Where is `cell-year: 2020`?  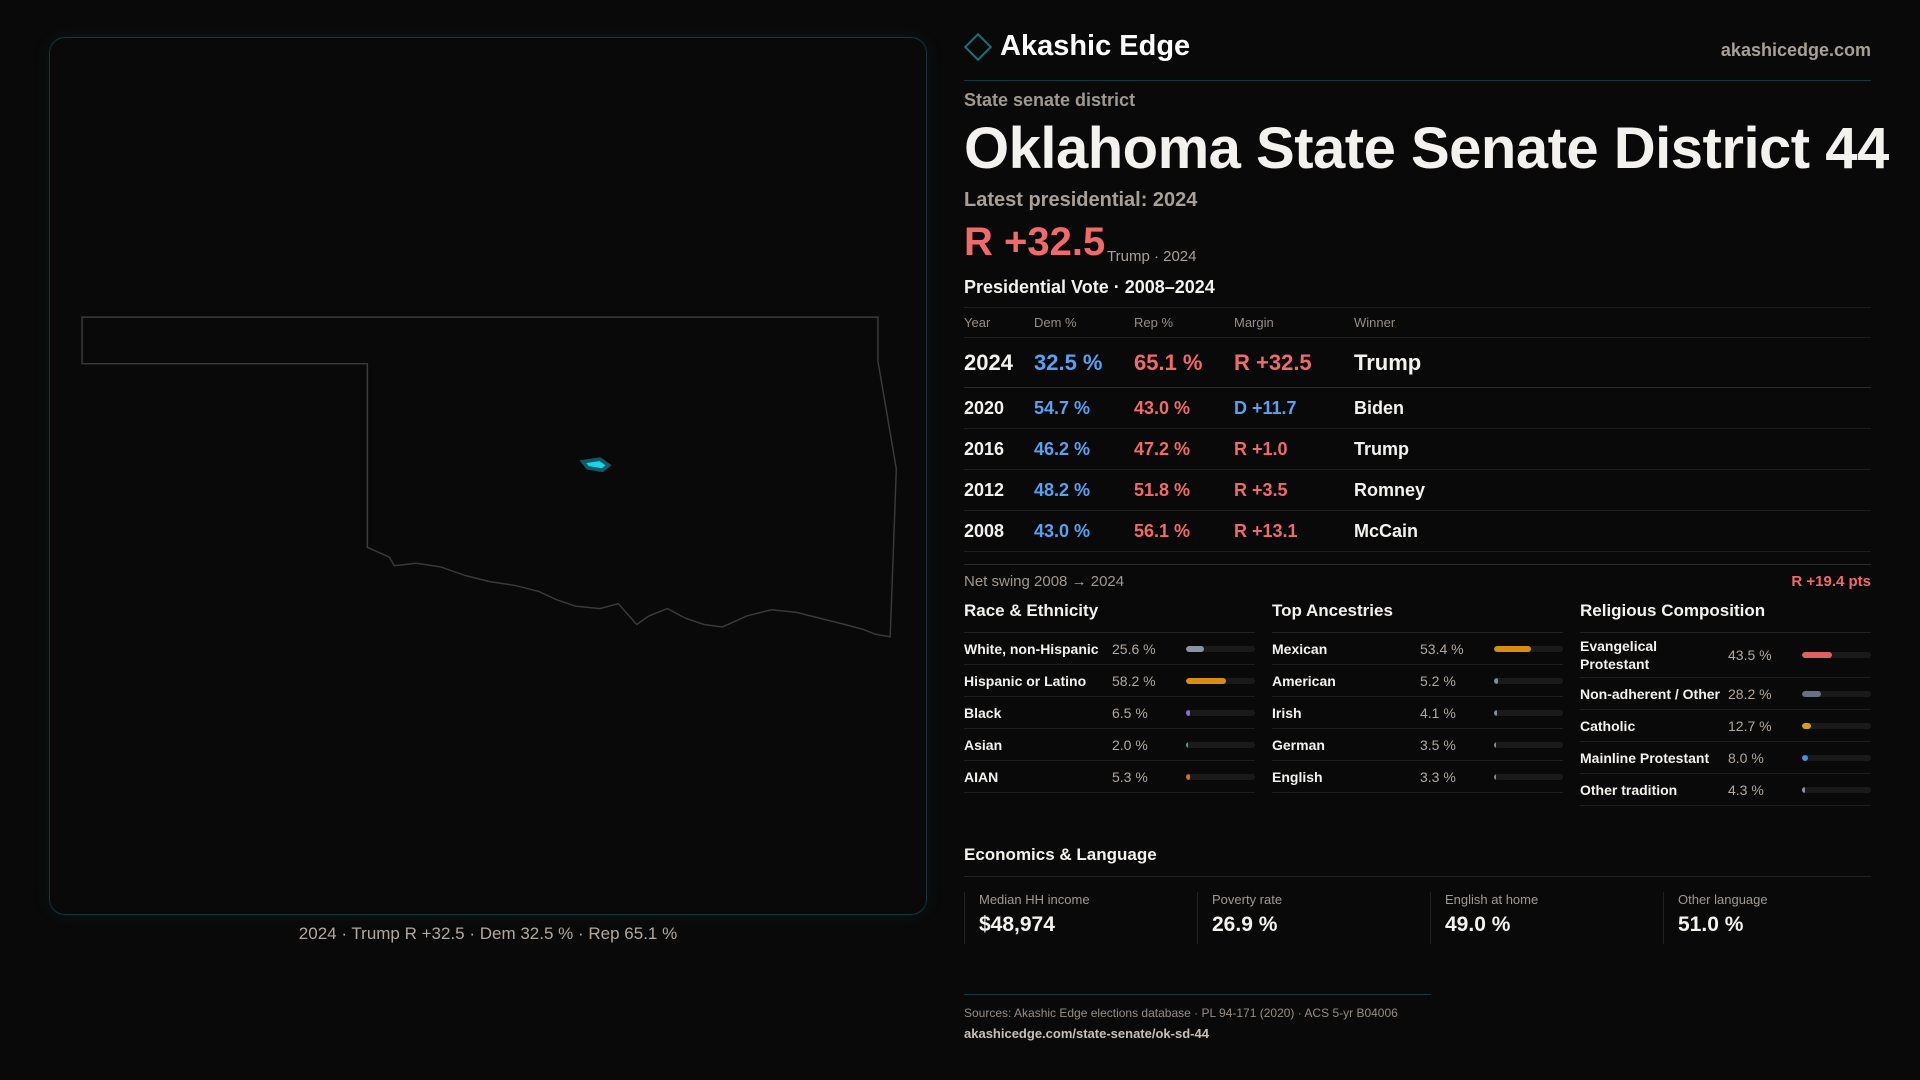 cell-year: 2020 is located at coordinates (999, 408).